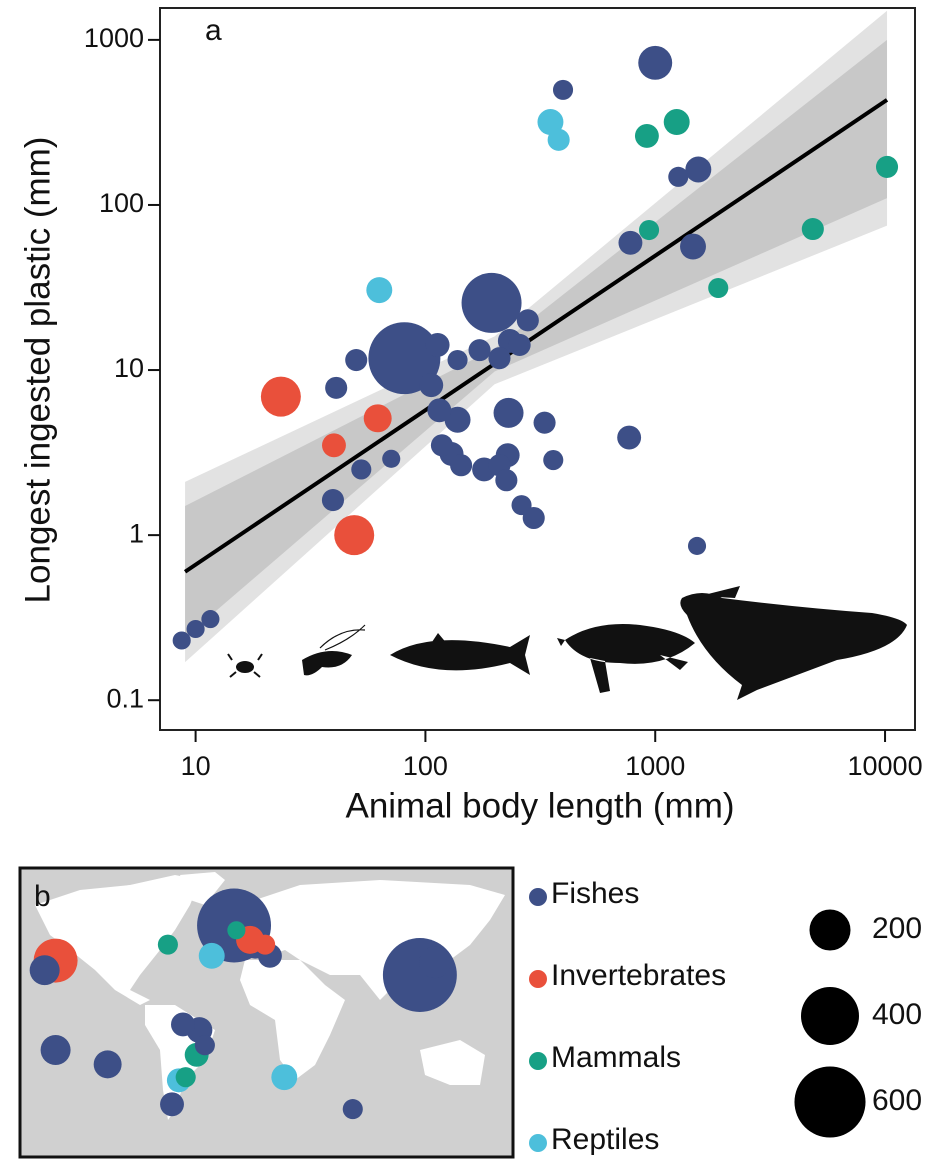 Image resolution: width=937 pixels, height=1161 pixels. What do you see at coordinates (460, 654) in the screenshot?
I see `fish` at bounding box center [460, 654].